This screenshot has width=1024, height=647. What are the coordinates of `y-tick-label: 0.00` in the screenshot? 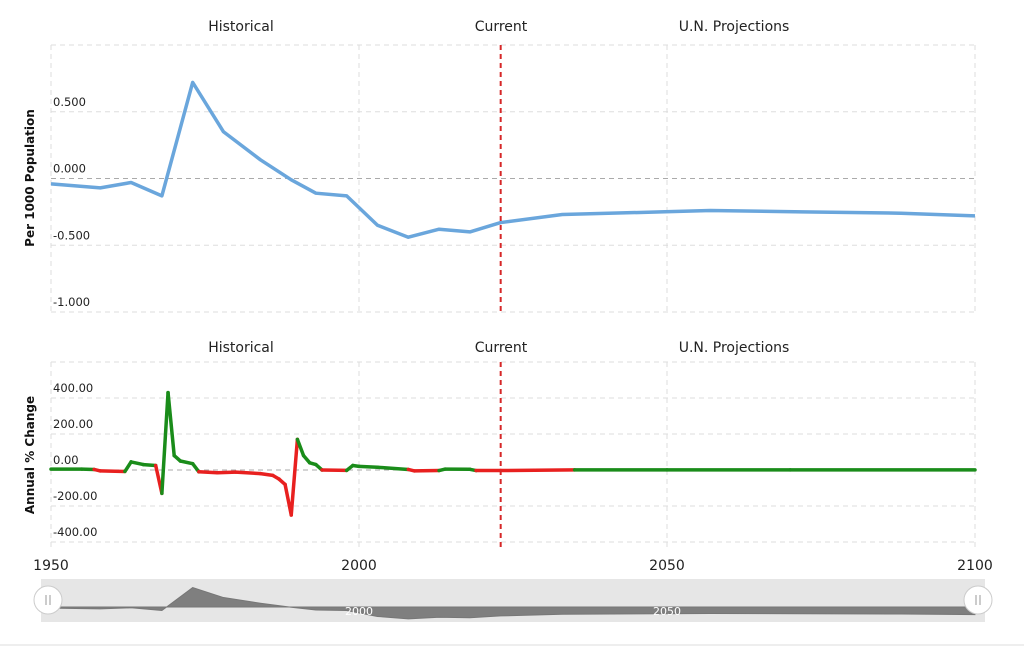 It's located at (66, 460).